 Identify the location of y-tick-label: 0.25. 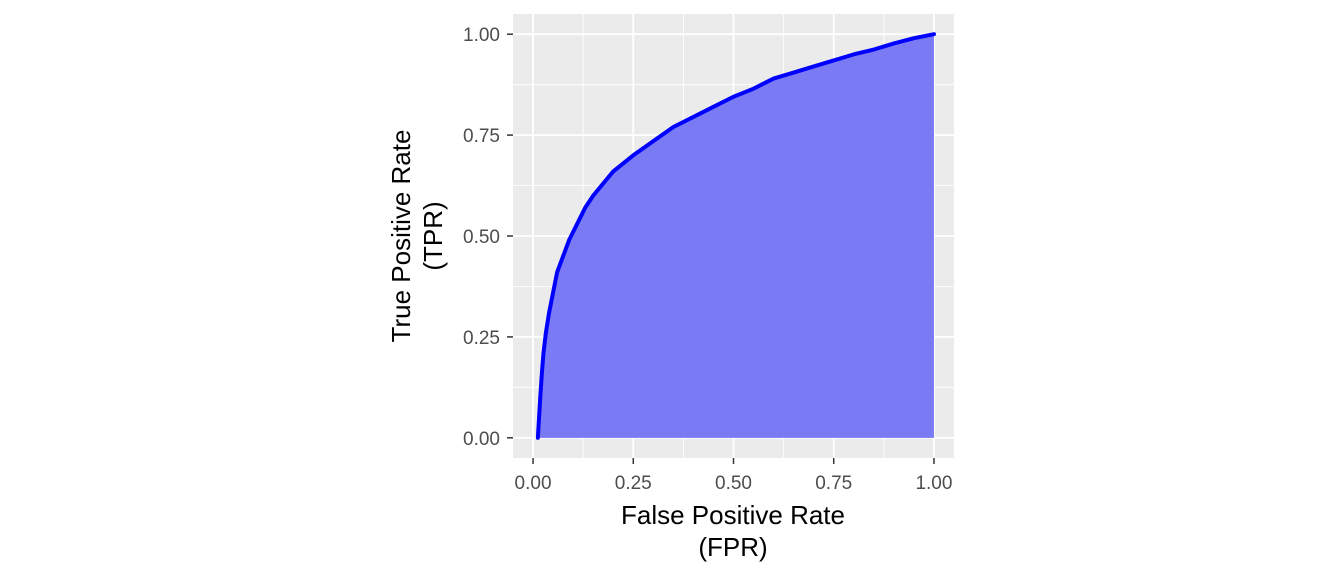
(481, 338).